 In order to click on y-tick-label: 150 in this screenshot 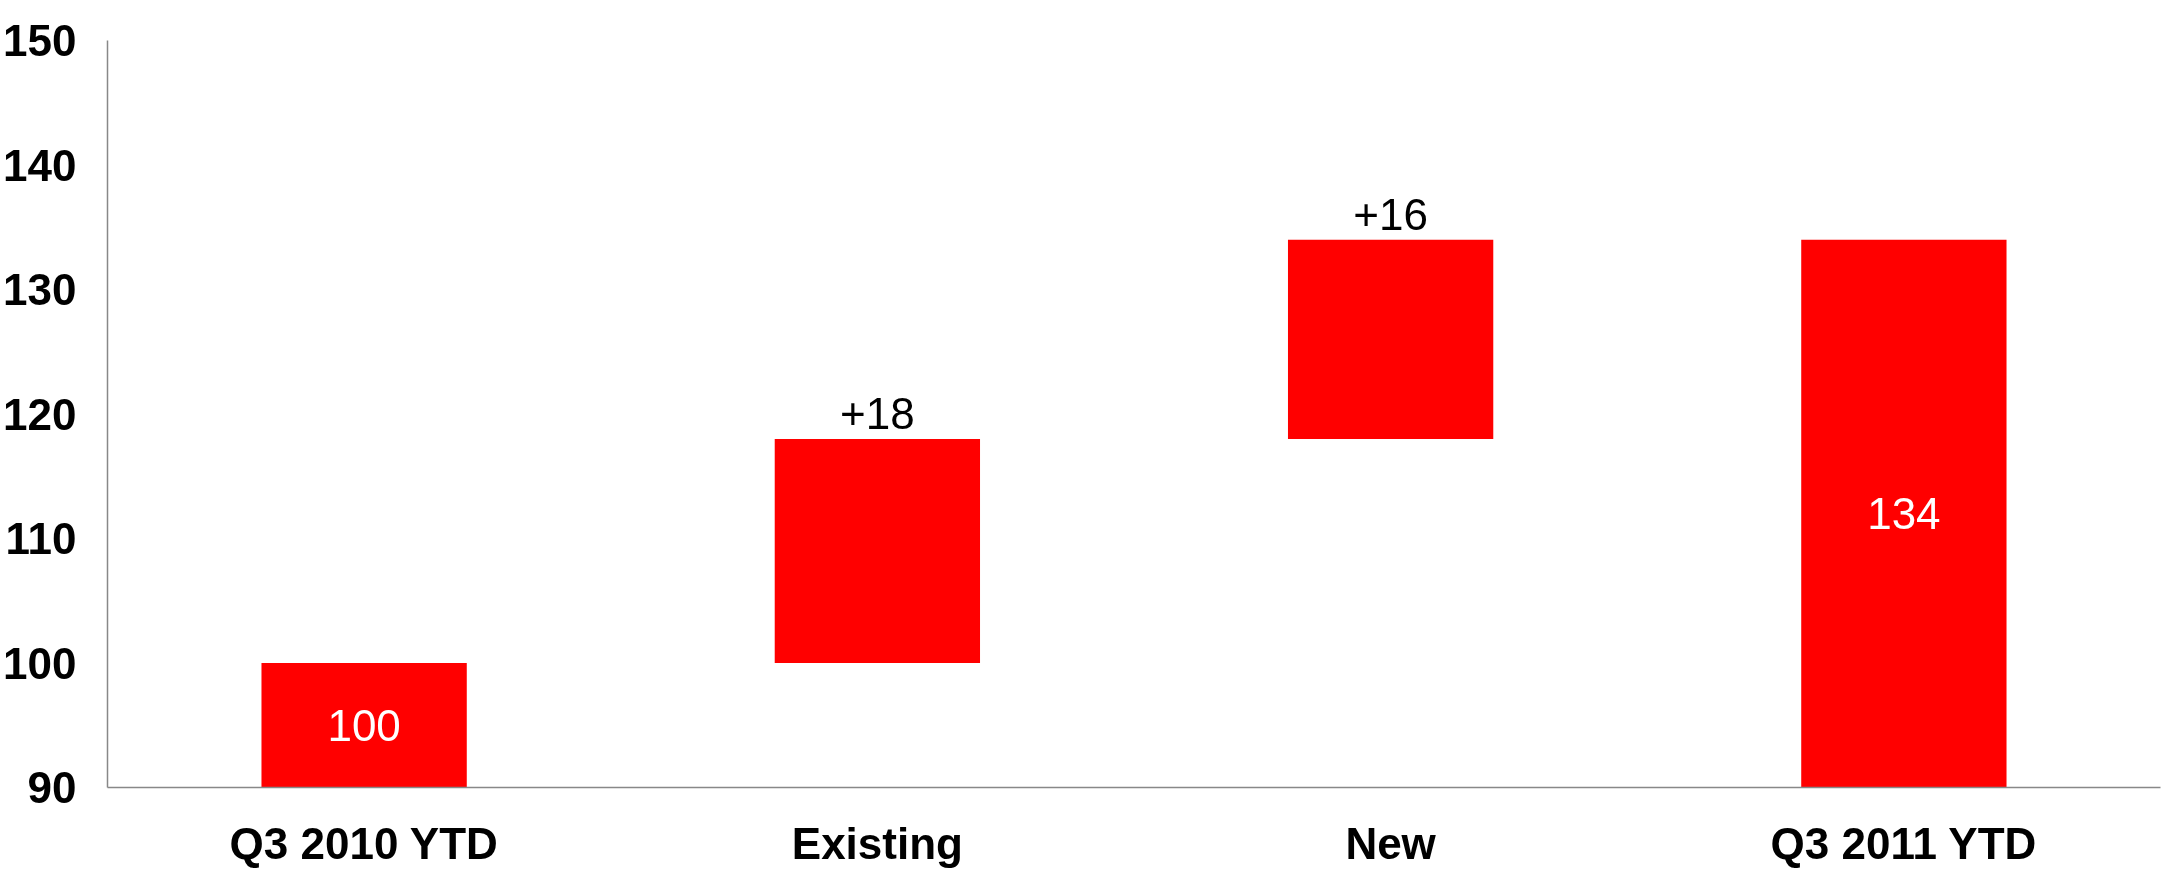, I will do `click(40, 40)`.